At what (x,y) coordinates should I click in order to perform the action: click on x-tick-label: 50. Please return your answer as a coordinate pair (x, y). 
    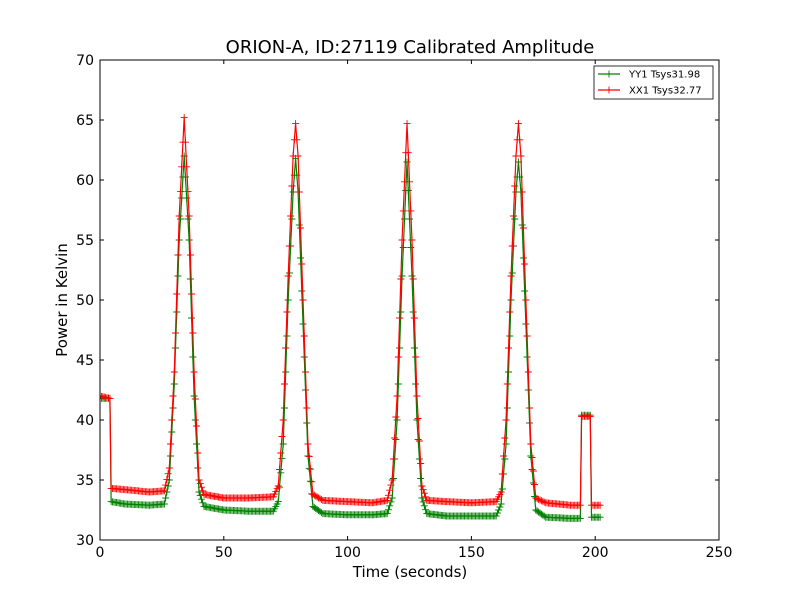
    Looking at the image, I should click on (224, 553).